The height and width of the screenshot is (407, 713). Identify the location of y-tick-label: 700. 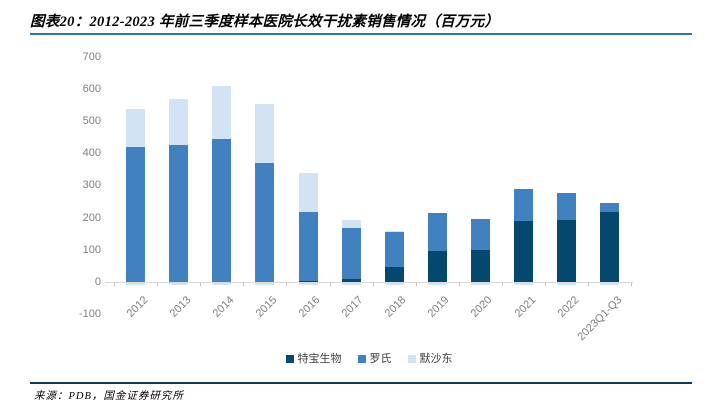
(91, 56).